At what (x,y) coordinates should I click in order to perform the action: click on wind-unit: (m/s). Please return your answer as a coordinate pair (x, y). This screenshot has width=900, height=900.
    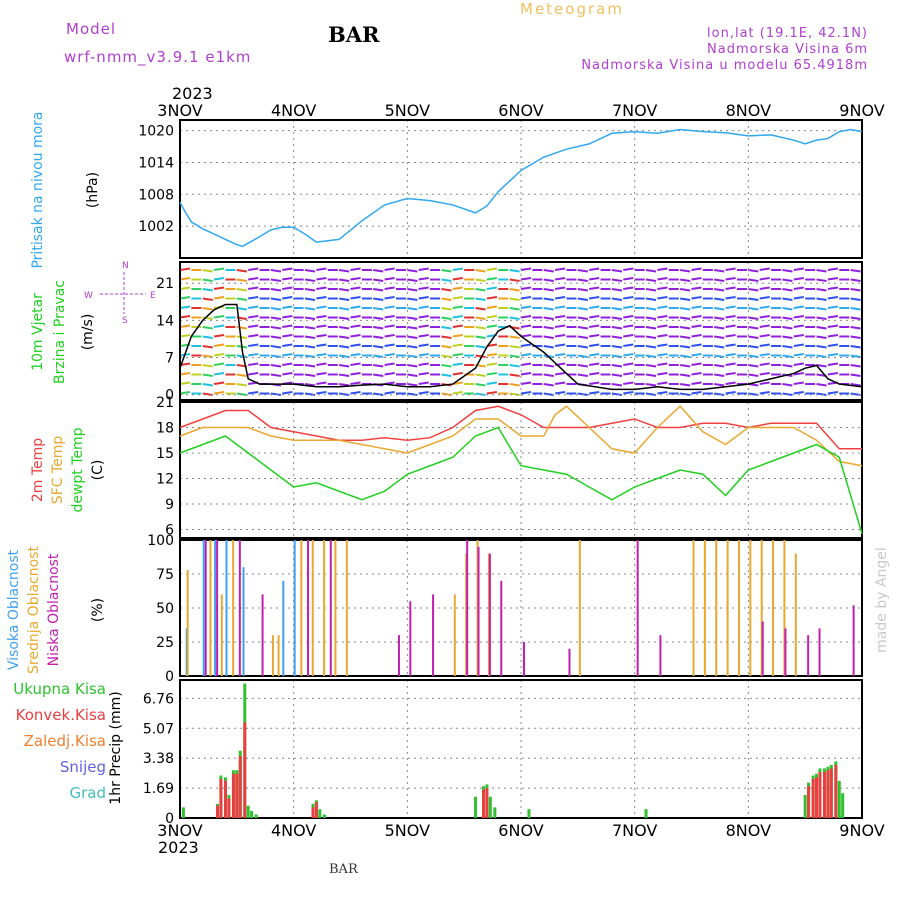
    Looking at the image, I should click on (88, 332).